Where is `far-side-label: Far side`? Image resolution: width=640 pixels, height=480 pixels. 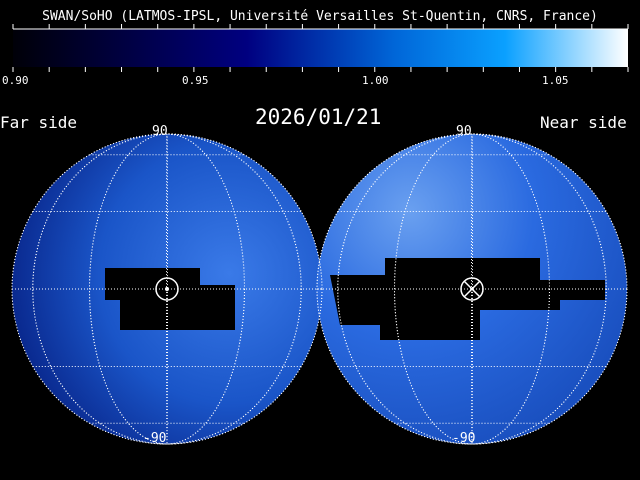 far-side-label: Far side is located at coordinates (39, 122).